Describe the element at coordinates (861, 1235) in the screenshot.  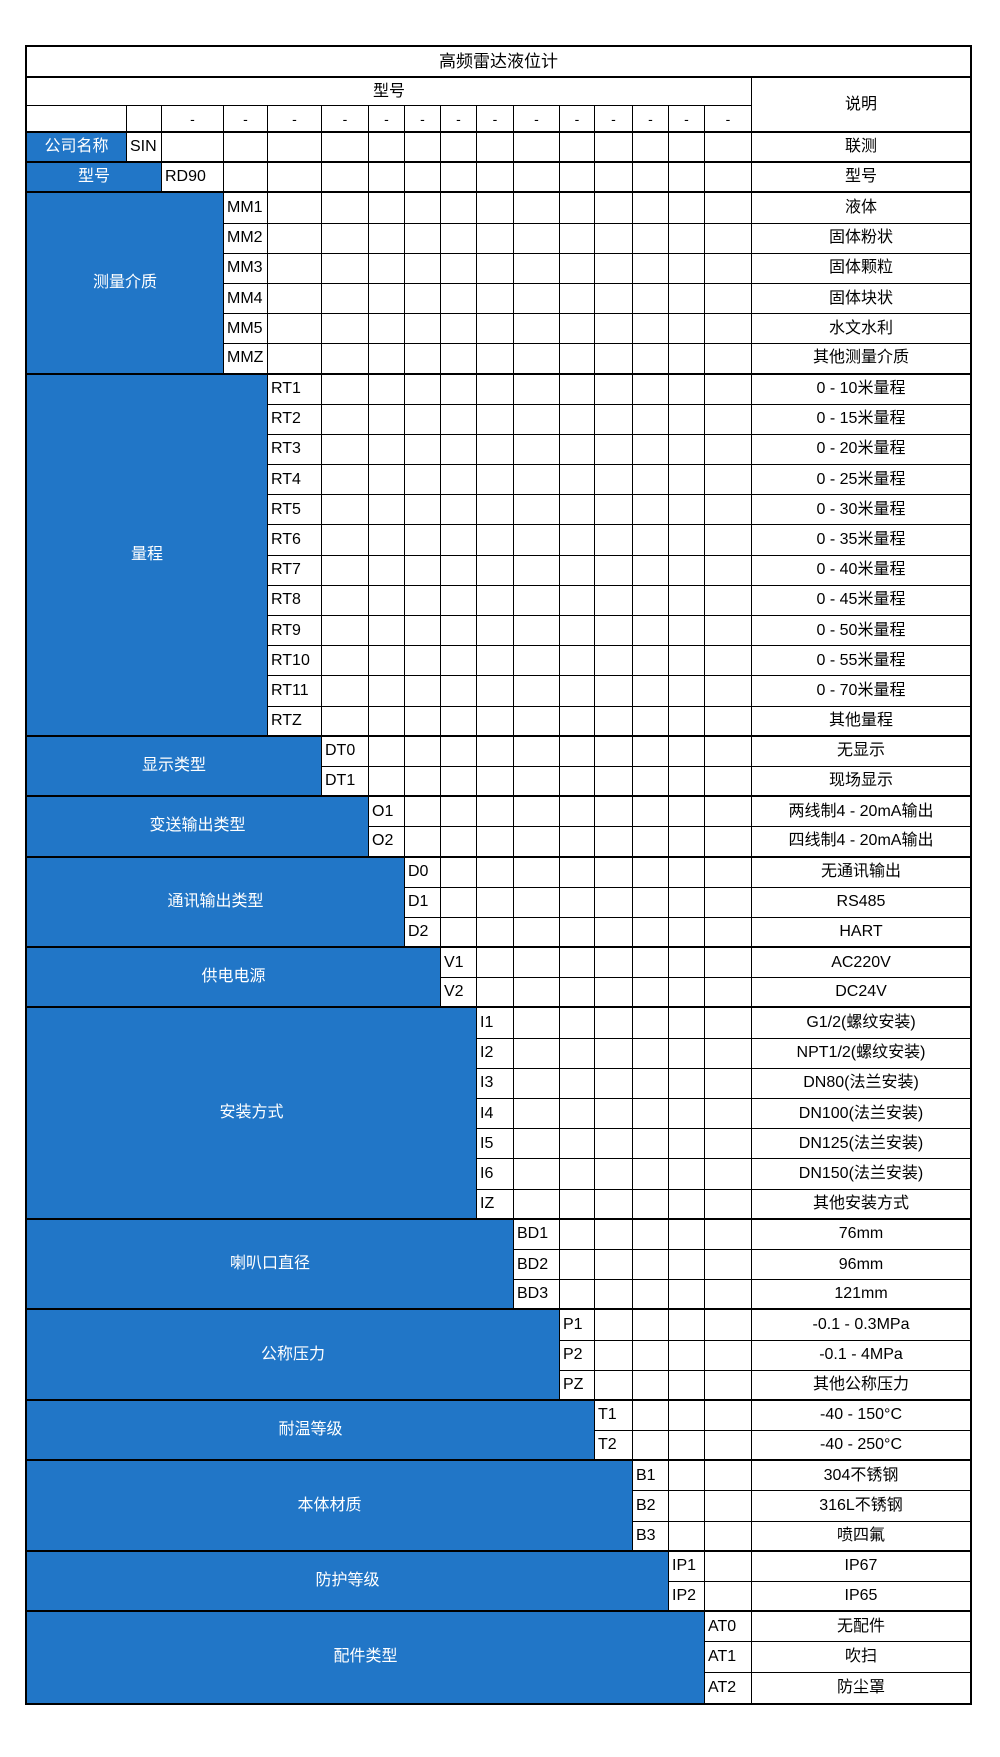
I see `description-cell: 76mm` at that location.